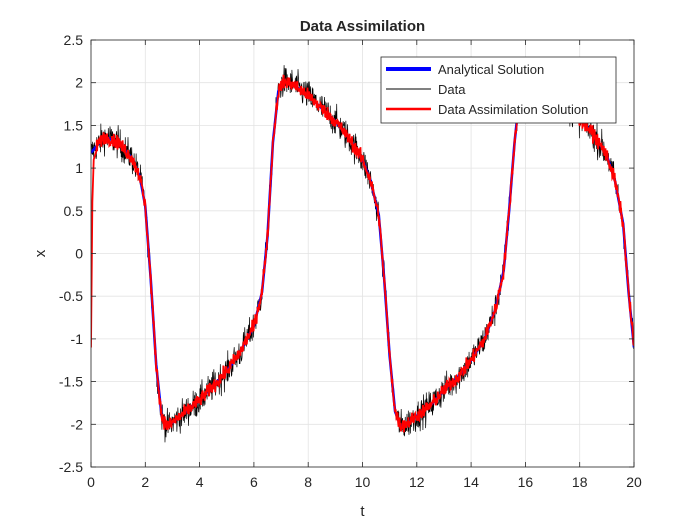 This screenshot has height=530, width=700. Describe the element at coordinates (362, 511) in the screenshot. I see `x-axis-label: t` at that location.